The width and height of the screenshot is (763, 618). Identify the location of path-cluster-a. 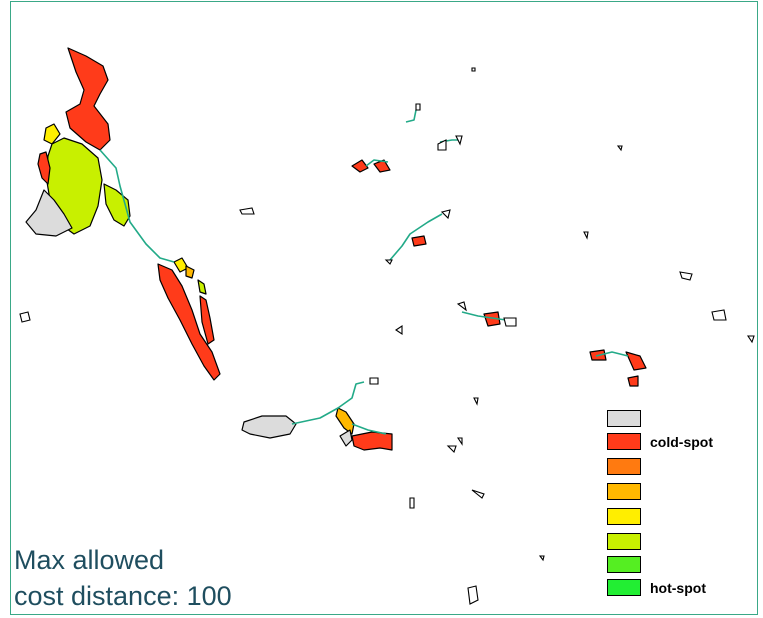
(377, 163).